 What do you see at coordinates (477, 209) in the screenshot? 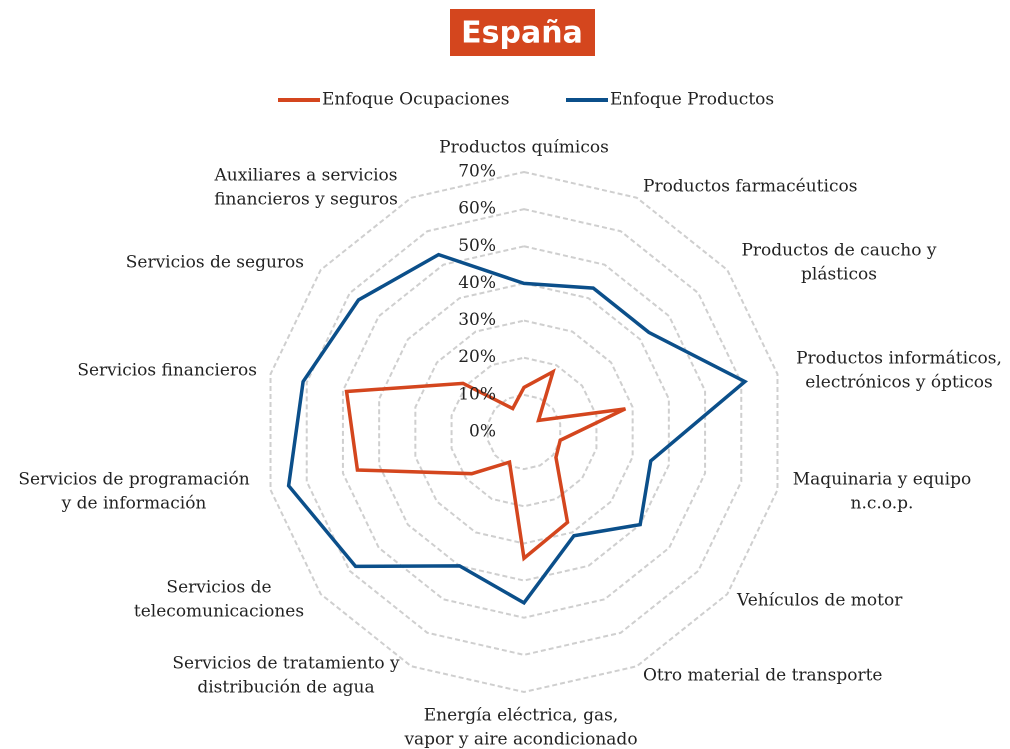
I see `y-tick-label: 60%` at bounding box center [477, 209].